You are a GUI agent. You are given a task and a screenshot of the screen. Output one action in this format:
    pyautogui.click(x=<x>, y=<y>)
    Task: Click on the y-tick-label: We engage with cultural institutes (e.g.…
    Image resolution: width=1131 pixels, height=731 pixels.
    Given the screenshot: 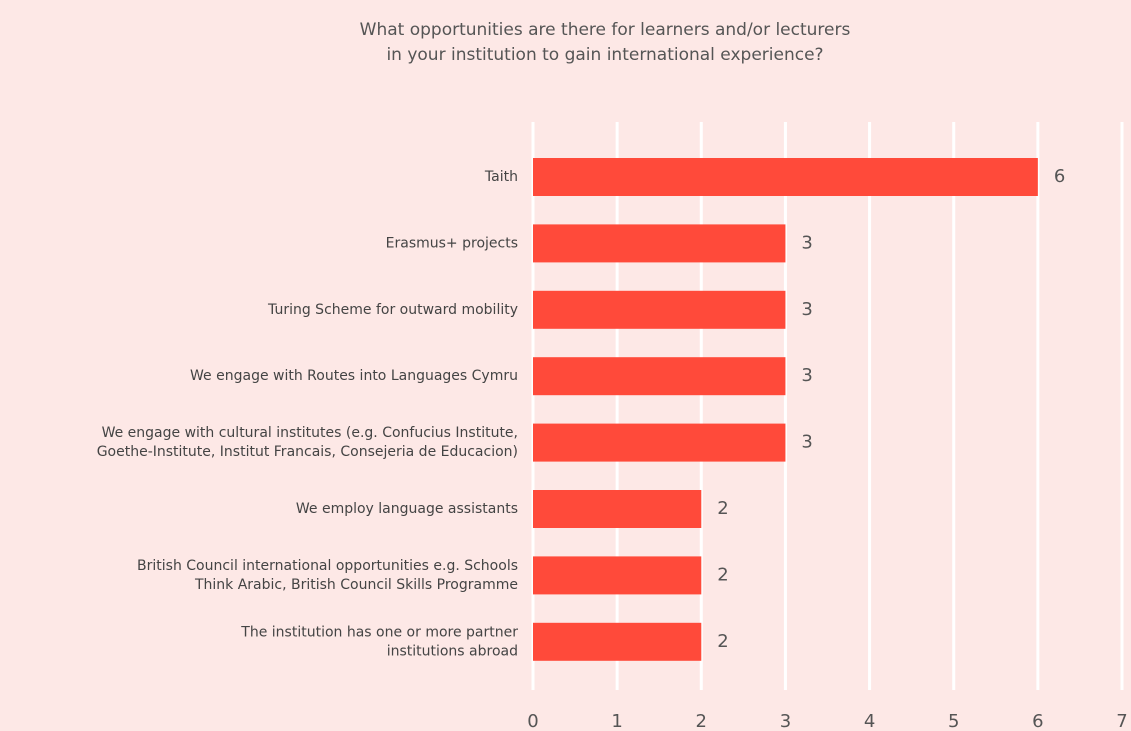 What is the action you would take?
    pyautogui.click(x=307, y=442)
    